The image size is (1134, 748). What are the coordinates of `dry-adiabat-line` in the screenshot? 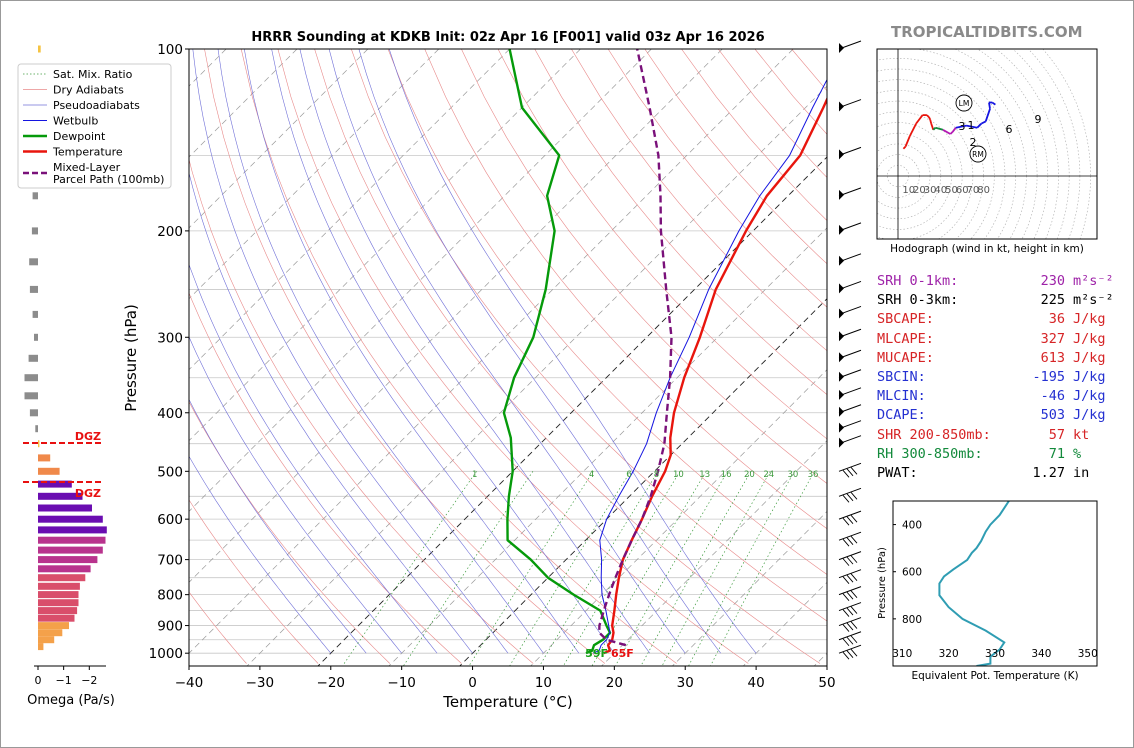 It's located at (325, 478).